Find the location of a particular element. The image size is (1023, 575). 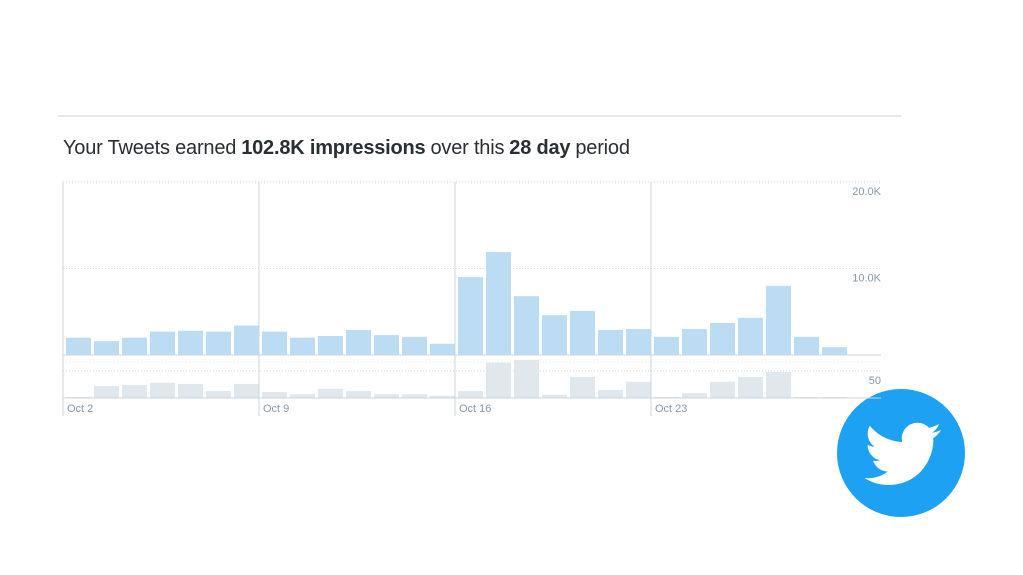

title-part: 28 day is located at coordinates (540, 148).